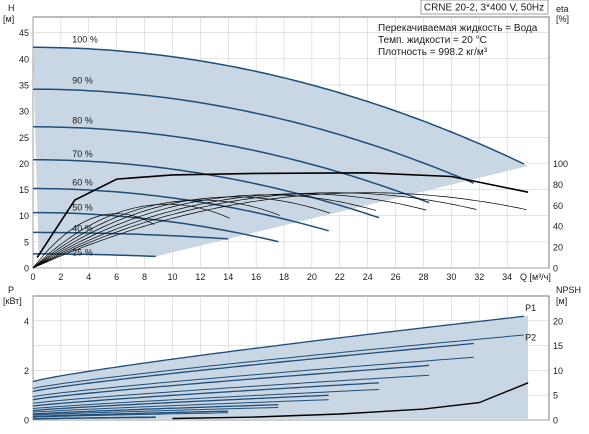 The image size is (589, 434). I want to click on npsh-tick-label: 20, so click(558, 321).